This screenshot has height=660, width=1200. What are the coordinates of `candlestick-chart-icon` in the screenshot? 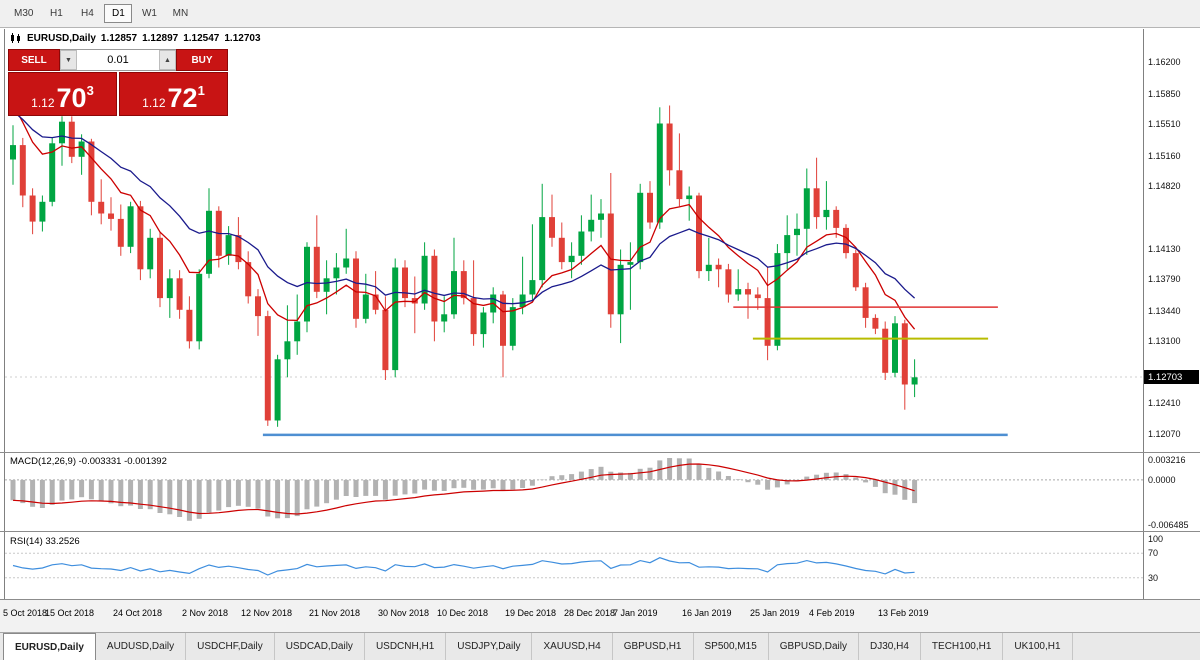 It's located at (15, 38).